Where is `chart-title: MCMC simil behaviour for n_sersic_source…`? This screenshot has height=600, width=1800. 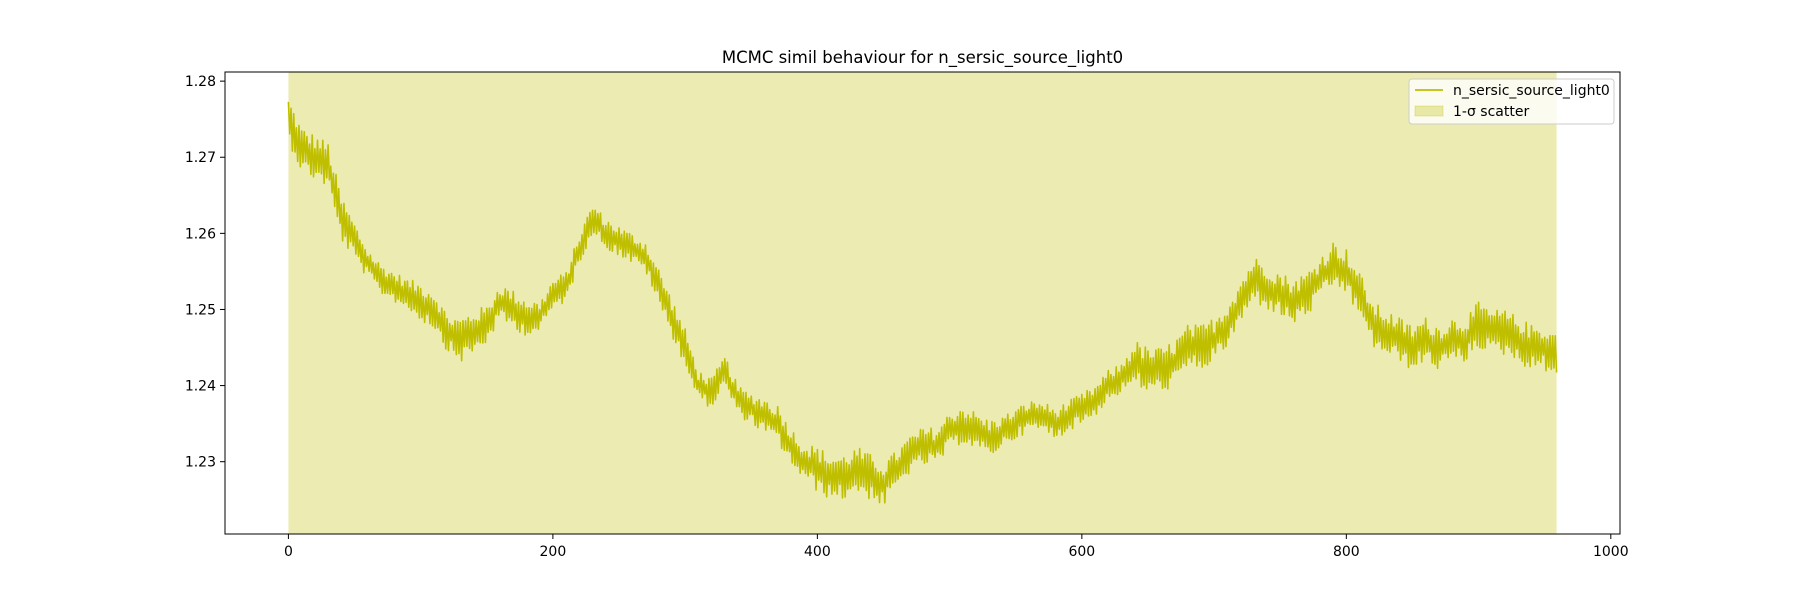 chart-title: MCMC simil behaviour for n_sersic_source… is located at coordinates (922, 58).